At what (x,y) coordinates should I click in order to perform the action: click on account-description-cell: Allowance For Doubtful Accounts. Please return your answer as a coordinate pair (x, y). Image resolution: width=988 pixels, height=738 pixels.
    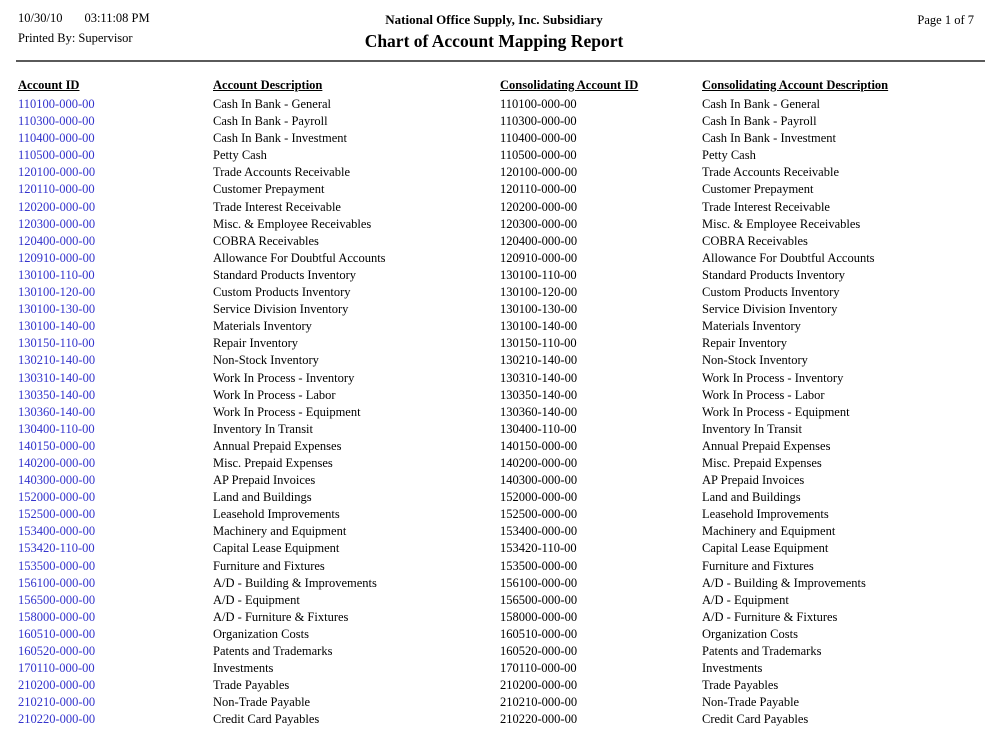
    Looking at the image, I should click on (299, 257).